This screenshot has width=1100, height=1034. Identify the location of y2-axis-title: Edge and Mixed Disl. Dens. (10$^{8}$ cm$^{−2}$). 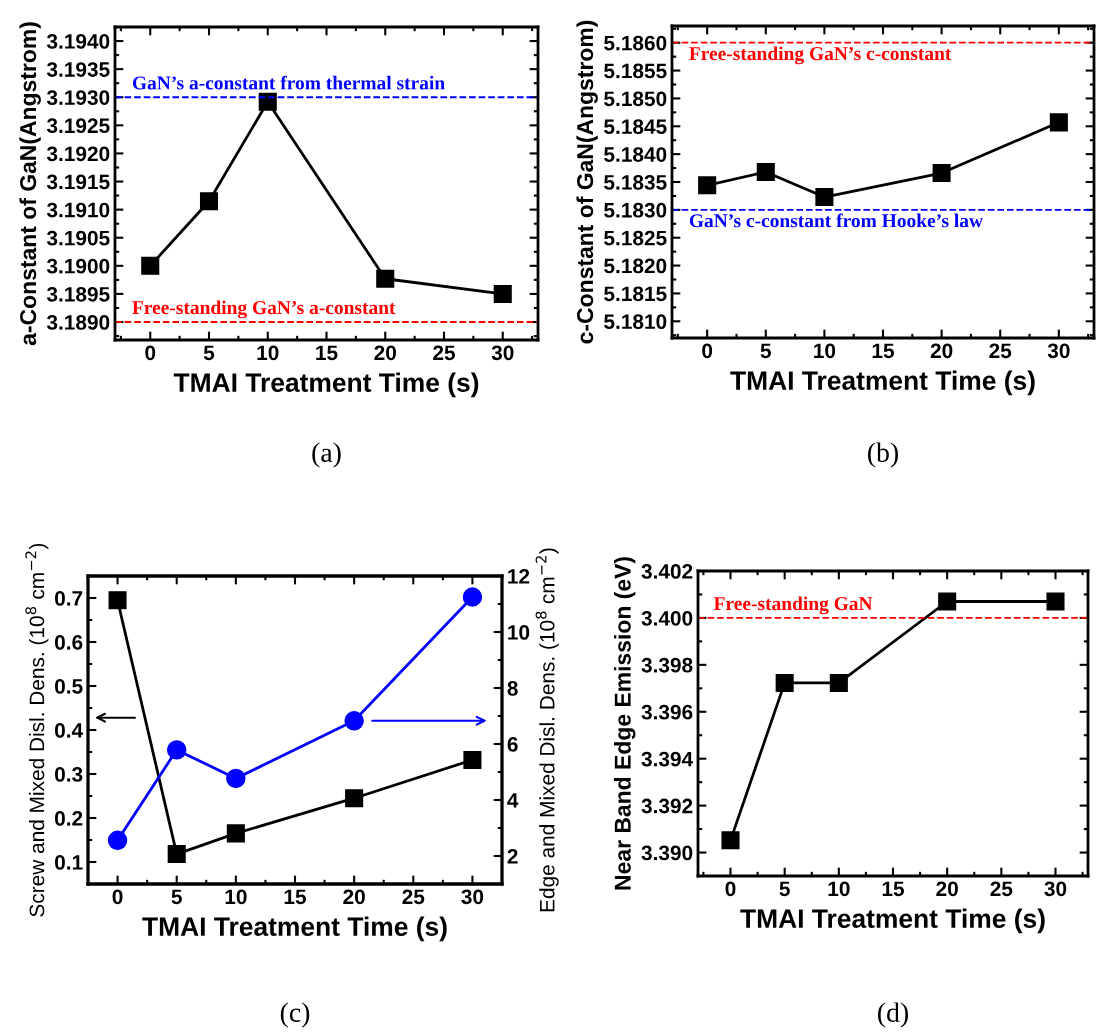
(547, 730).